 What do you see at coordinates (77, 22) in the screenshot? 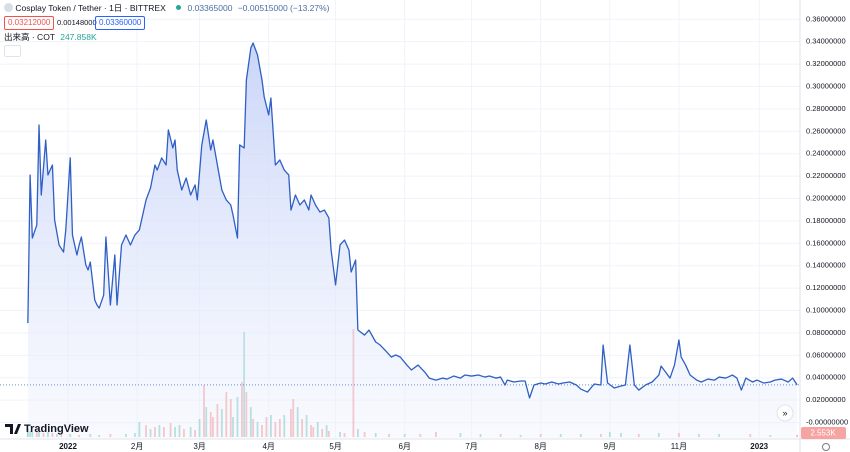
I see `spread: 0.00148000` at bounding box center [77, 22].